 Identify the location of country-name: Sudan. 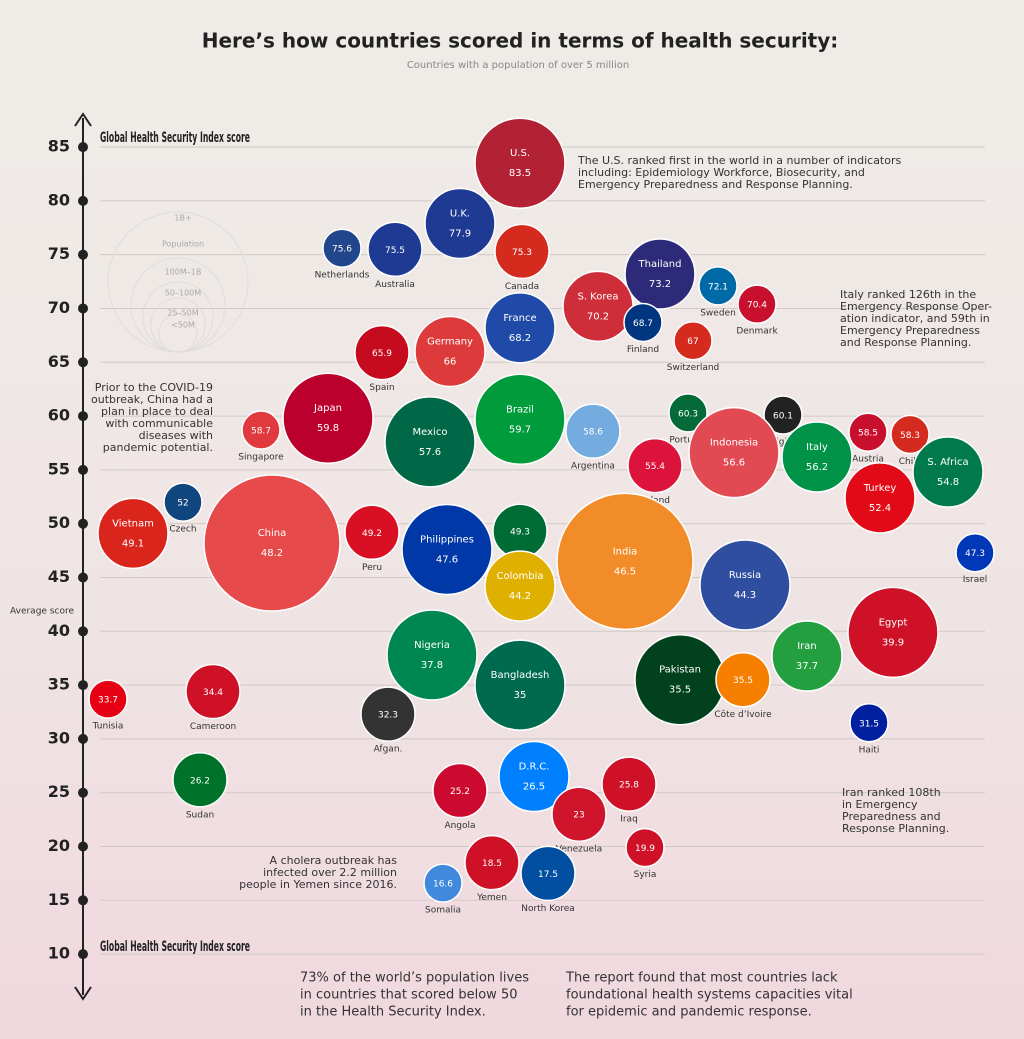
(200, 815).